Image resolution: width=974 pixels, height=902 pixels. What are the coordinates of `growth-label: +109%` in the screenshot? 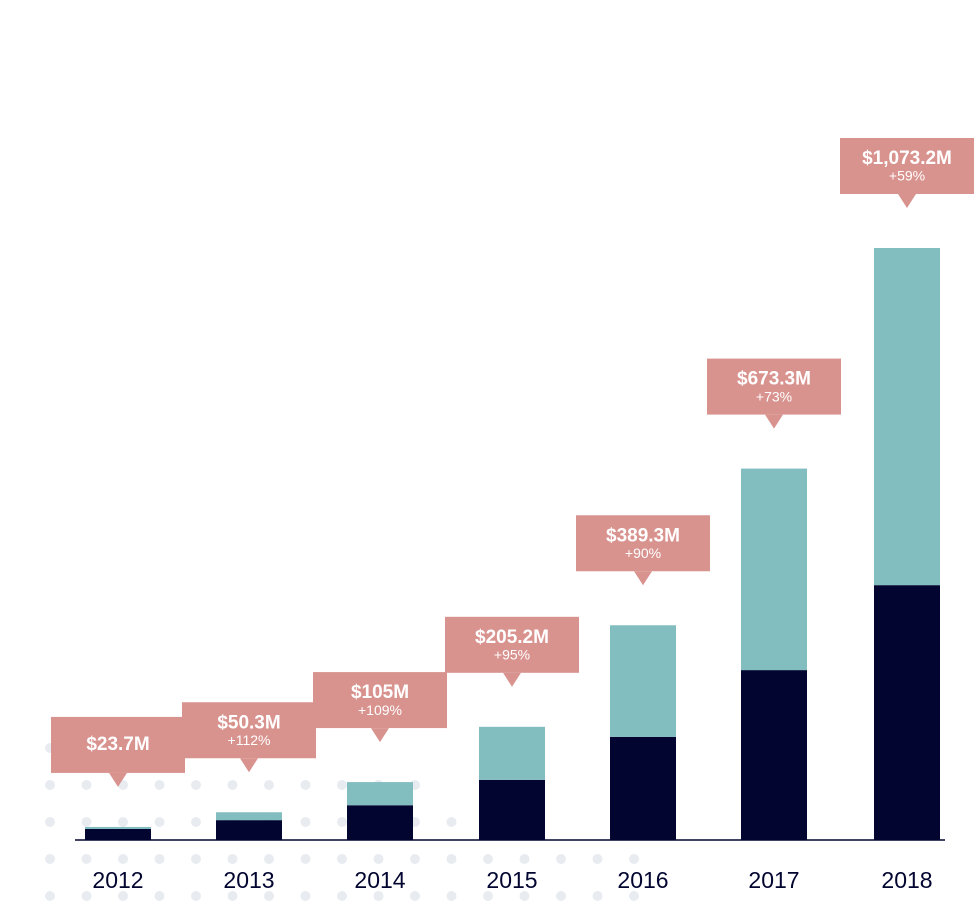 It's located at (380, 710).